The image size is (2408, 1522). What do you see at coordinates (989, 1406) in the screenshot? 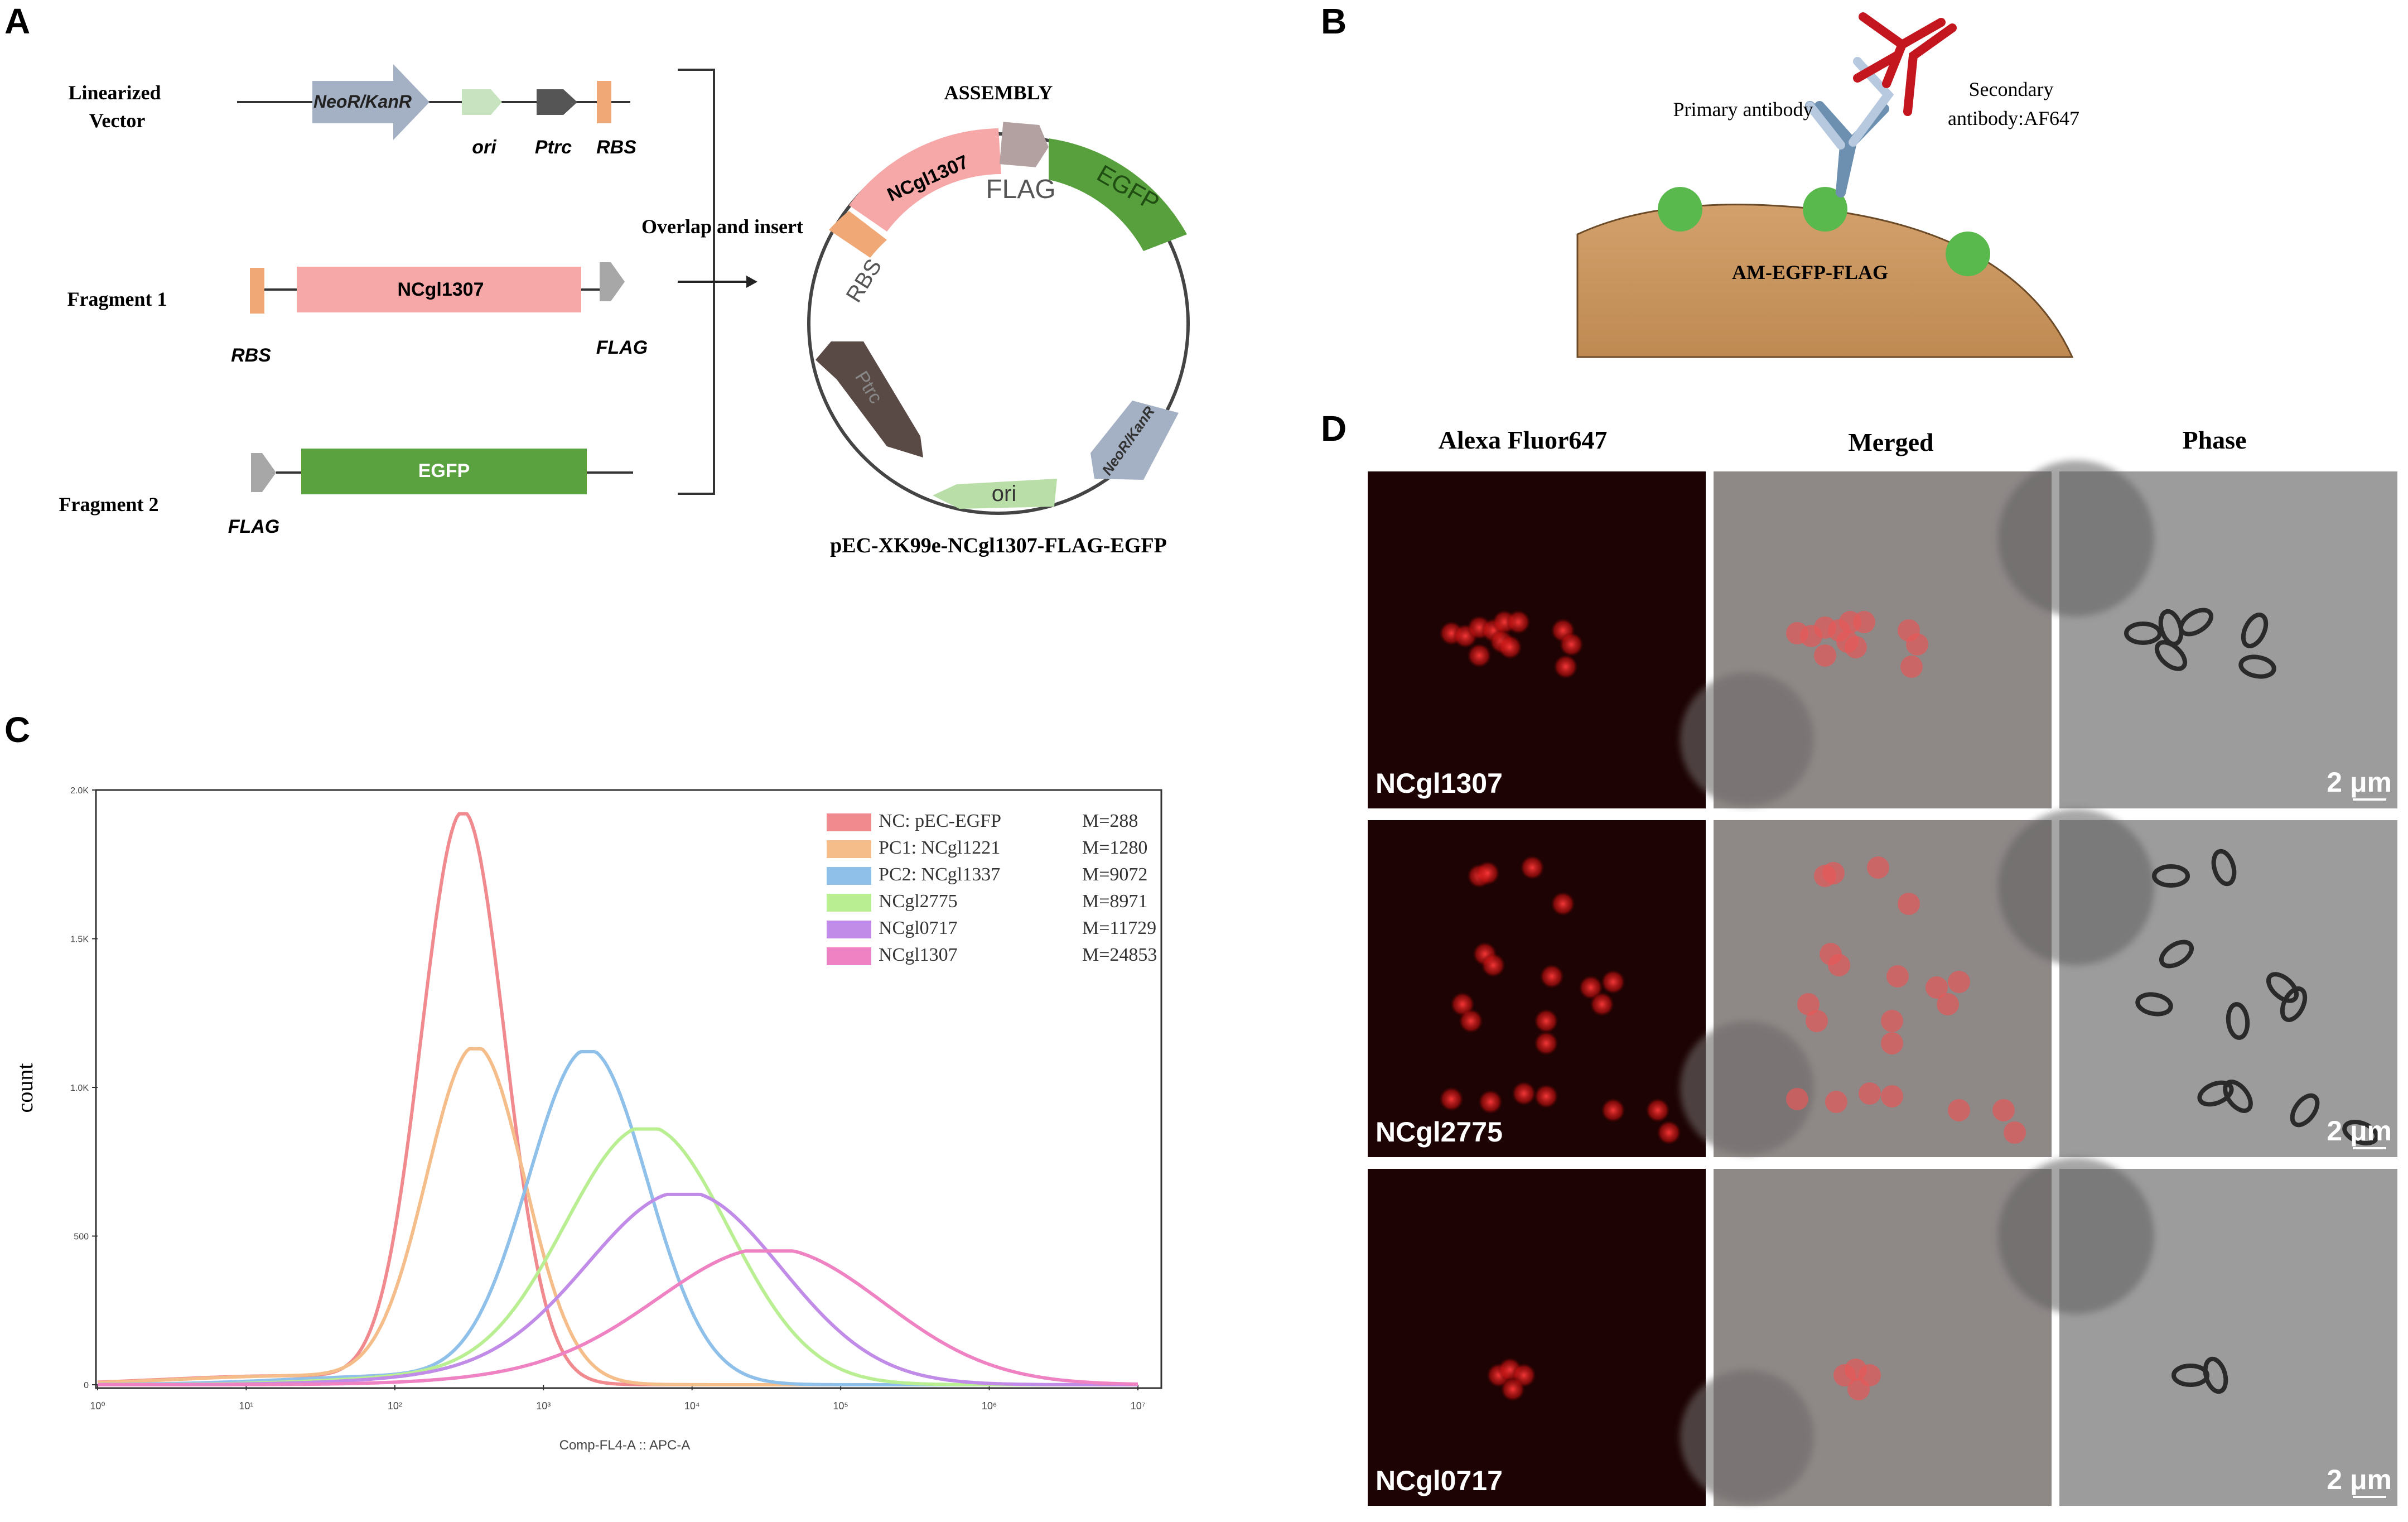
I see `x-tick-label: 10⁶` at bounding box center [989, 1406].